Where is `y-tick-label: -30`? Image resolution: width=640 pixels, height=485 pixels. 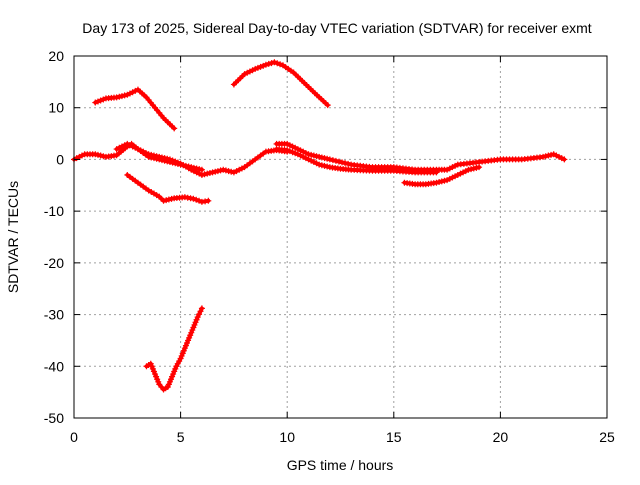
y-tick-label: -30 is located at coordinates (54, 315).